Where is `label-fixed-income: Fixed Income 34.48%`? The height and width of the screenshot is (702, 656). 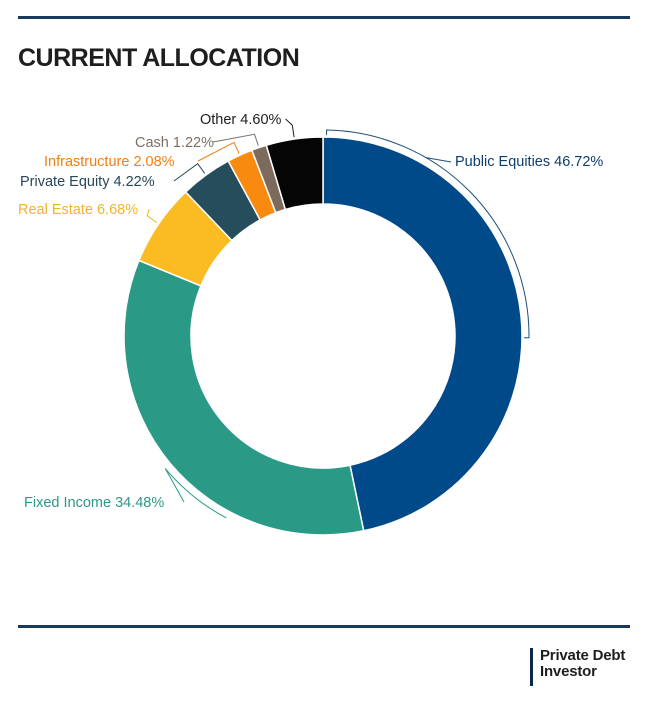
label-fixed-income: Fixed Income 34.48% is located at coordinates (94, 503).